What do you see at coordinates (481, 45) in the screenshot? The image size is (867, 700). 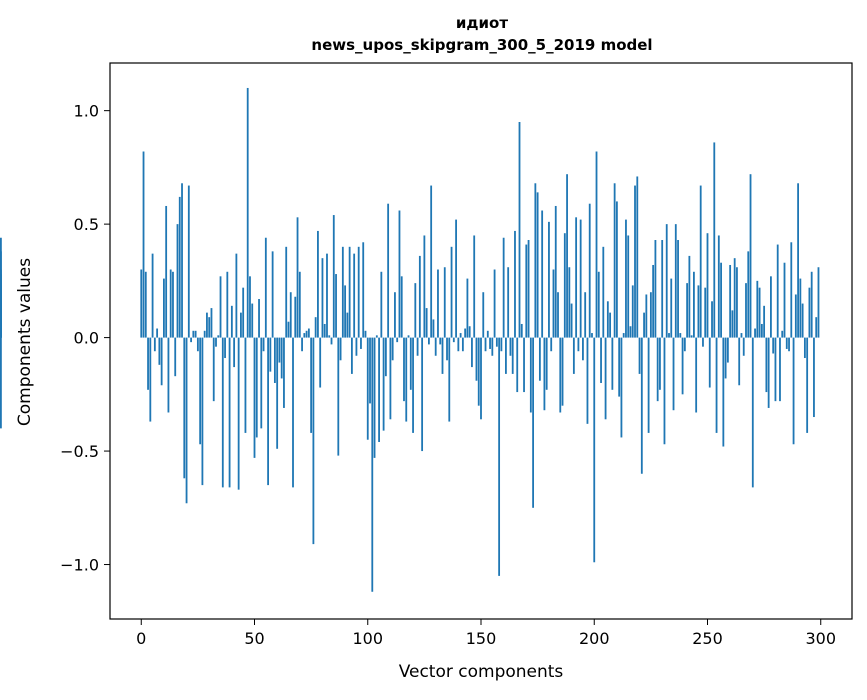 I see `chart-subtitle: news_upos_skipgram_300_5_2019 model` at bounding box center [481, 45].